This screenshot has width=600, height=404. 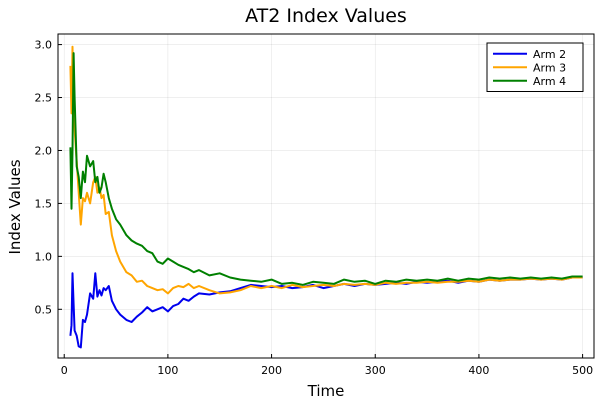 I want to click on y-tick-label: 2.0, so click(x=44, y=150).